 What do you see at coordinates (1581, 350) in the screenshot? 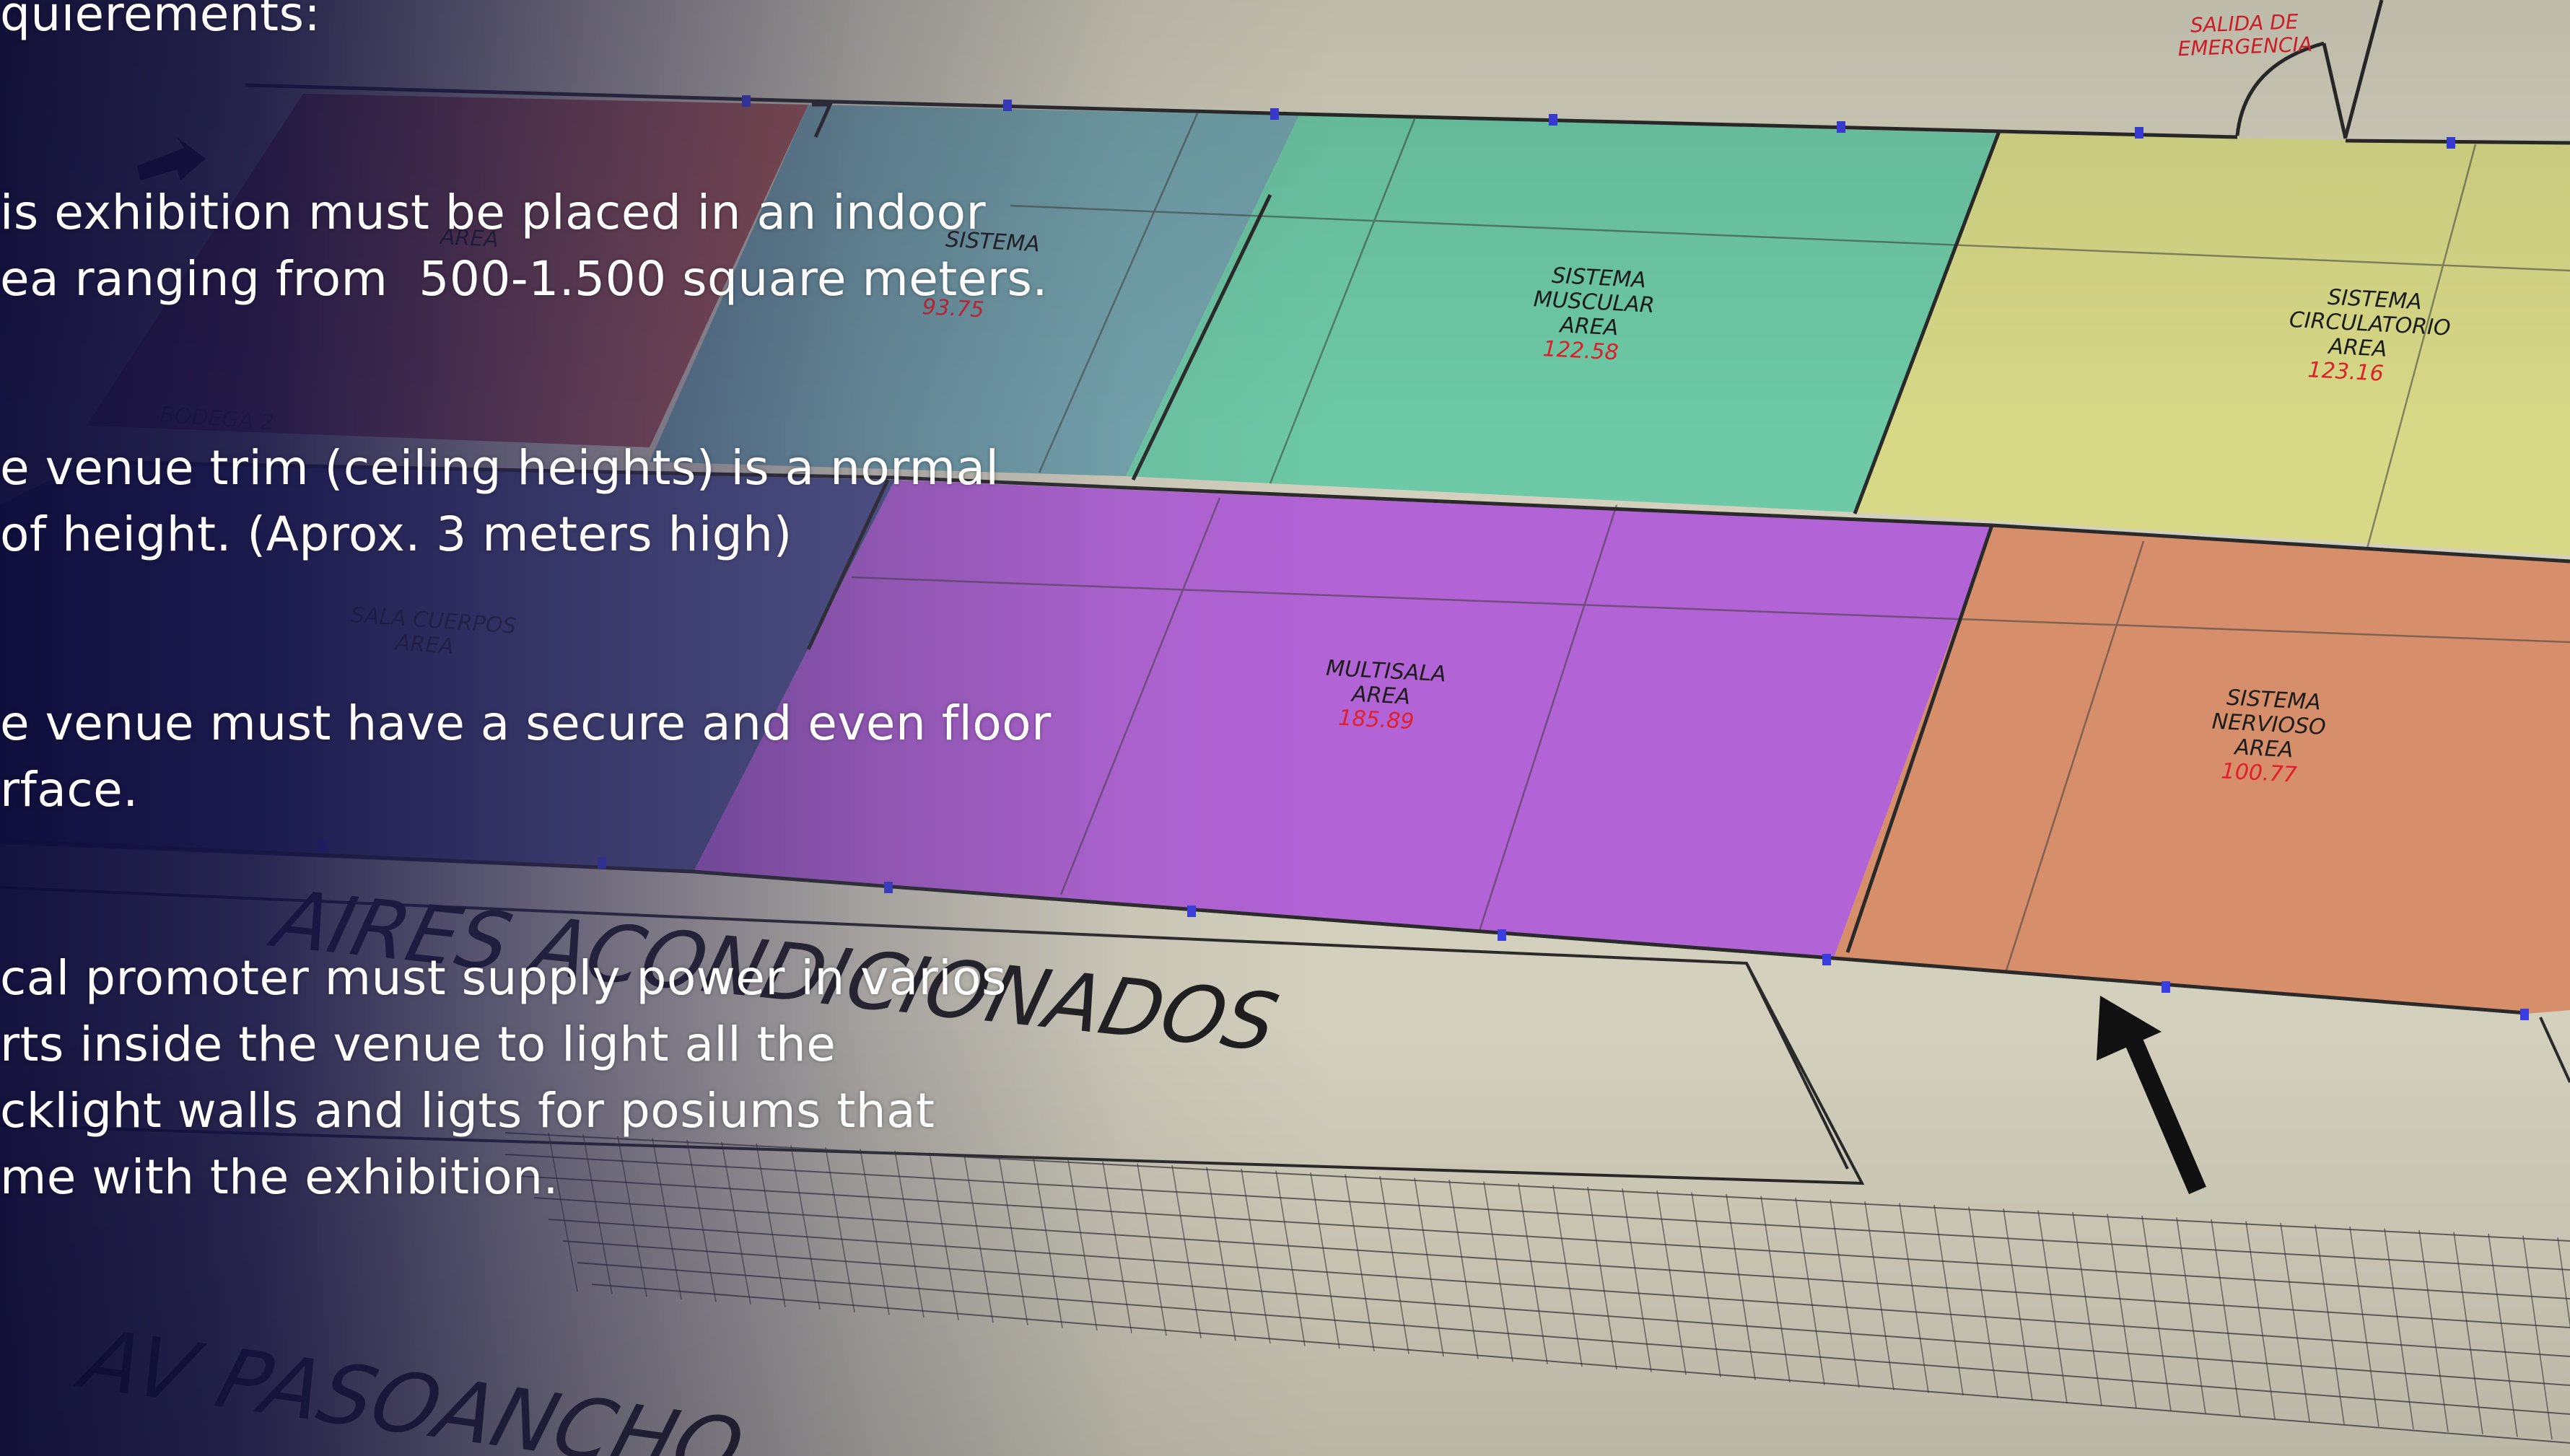
I see `label-muscular-area: 122.58` at bounding box center [1581, 350].